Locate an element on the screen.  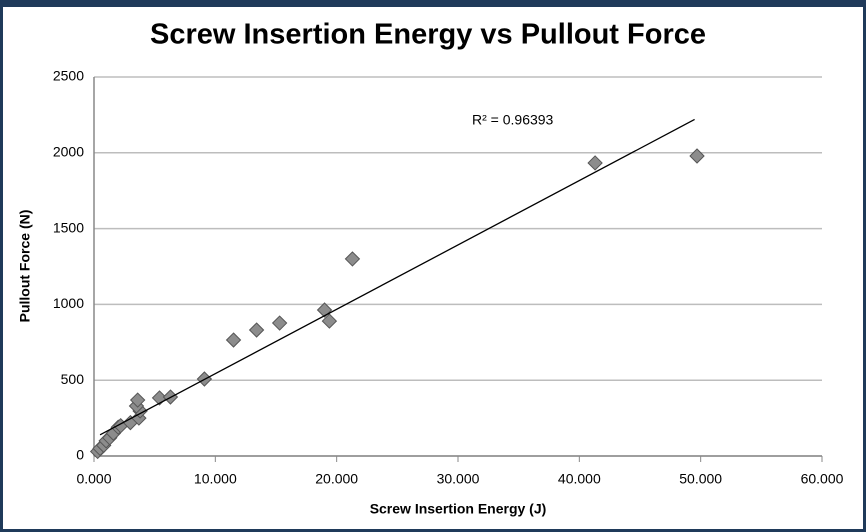
y-axis-label: Pullout Force (N) is located at coordinates (25, 266).